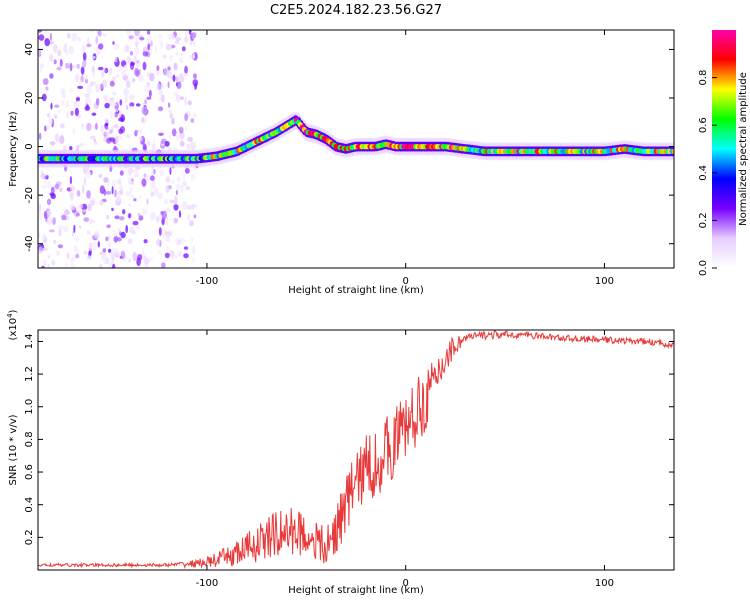 The width and height of the screenshot is (750, 600). What do you see at coordinates (724, 149) in the screenshot?
I see `colorbar-bar` at bounding box center [724, 149].